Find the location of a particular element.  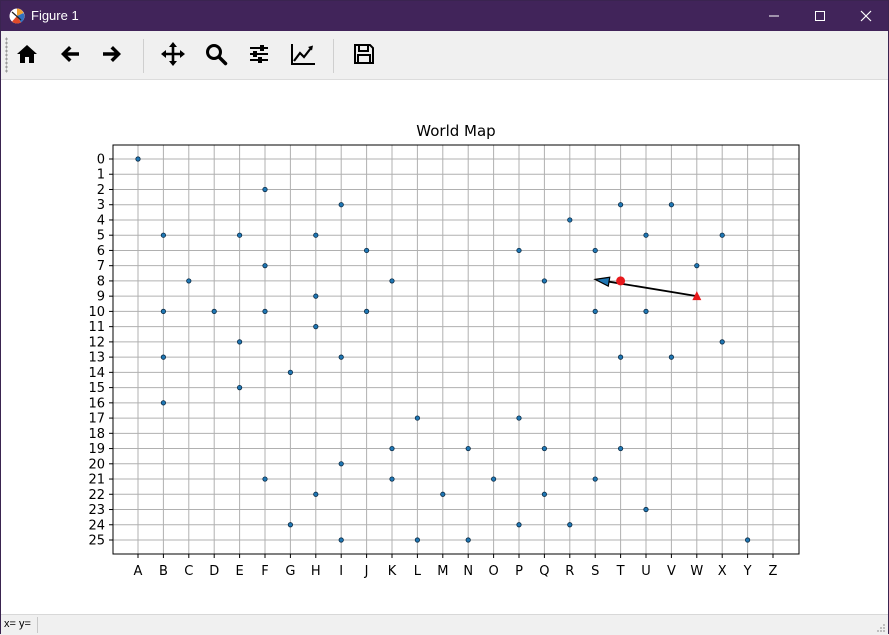

forward-button is located at coordinates (112, 54).